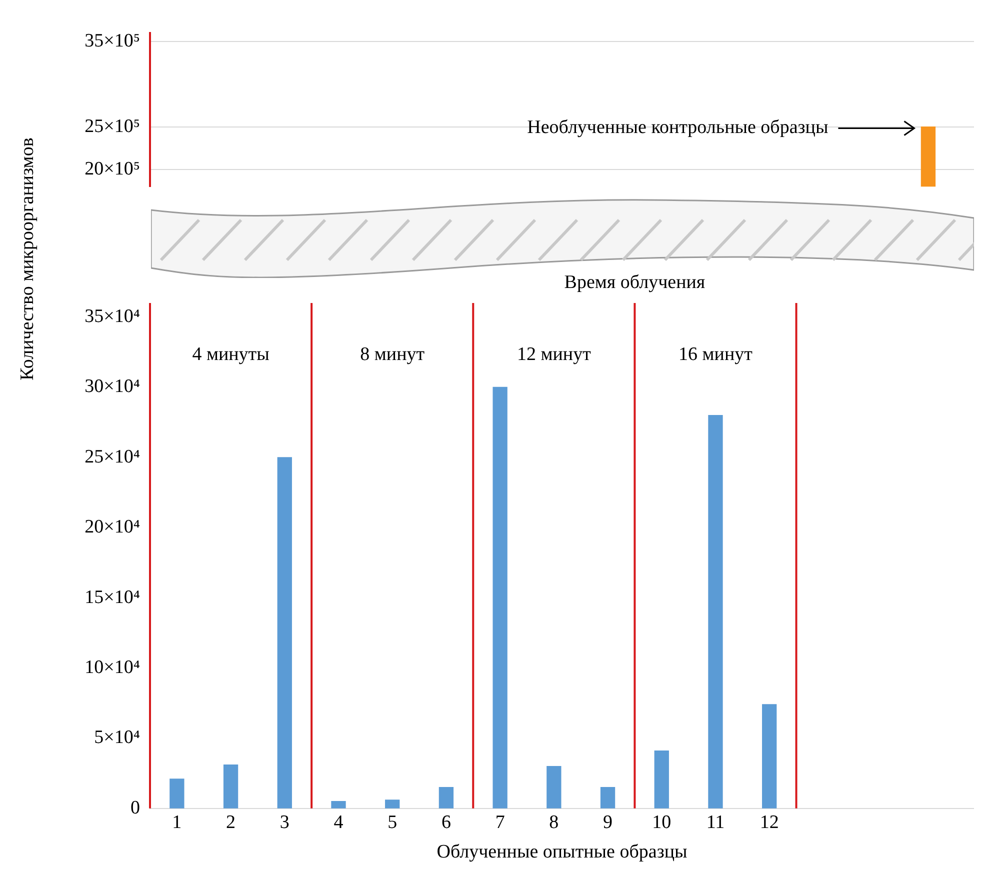 Image resolution: width=982 pixels, height=873 pixels. I want to click on annotation: 16 минут, so click(716, 354).